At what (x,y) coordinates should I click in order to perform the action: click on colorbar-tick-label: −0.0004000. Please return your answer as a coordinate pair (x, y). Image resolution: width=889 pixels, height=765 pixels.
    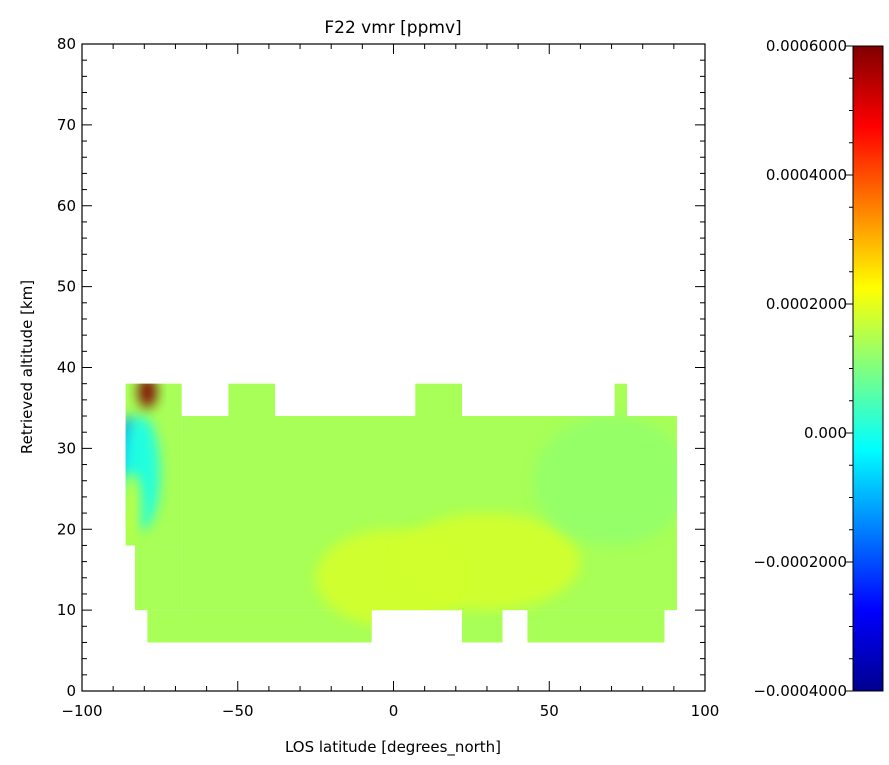
    Looking at the image, I should click on (800, 691).